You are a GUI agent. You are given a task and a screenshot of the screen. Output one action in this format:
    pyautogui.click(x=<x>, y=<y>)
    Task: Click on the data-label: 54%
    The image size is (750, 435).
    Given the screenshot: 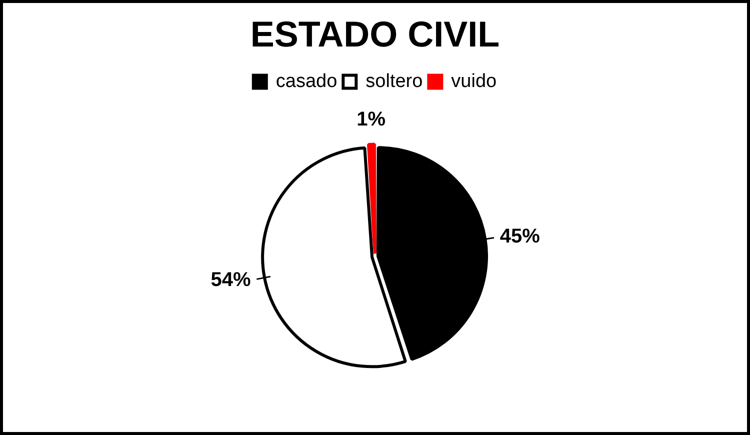 What is the action you would take?
    pyautogui.click(x=230, y=279)
    